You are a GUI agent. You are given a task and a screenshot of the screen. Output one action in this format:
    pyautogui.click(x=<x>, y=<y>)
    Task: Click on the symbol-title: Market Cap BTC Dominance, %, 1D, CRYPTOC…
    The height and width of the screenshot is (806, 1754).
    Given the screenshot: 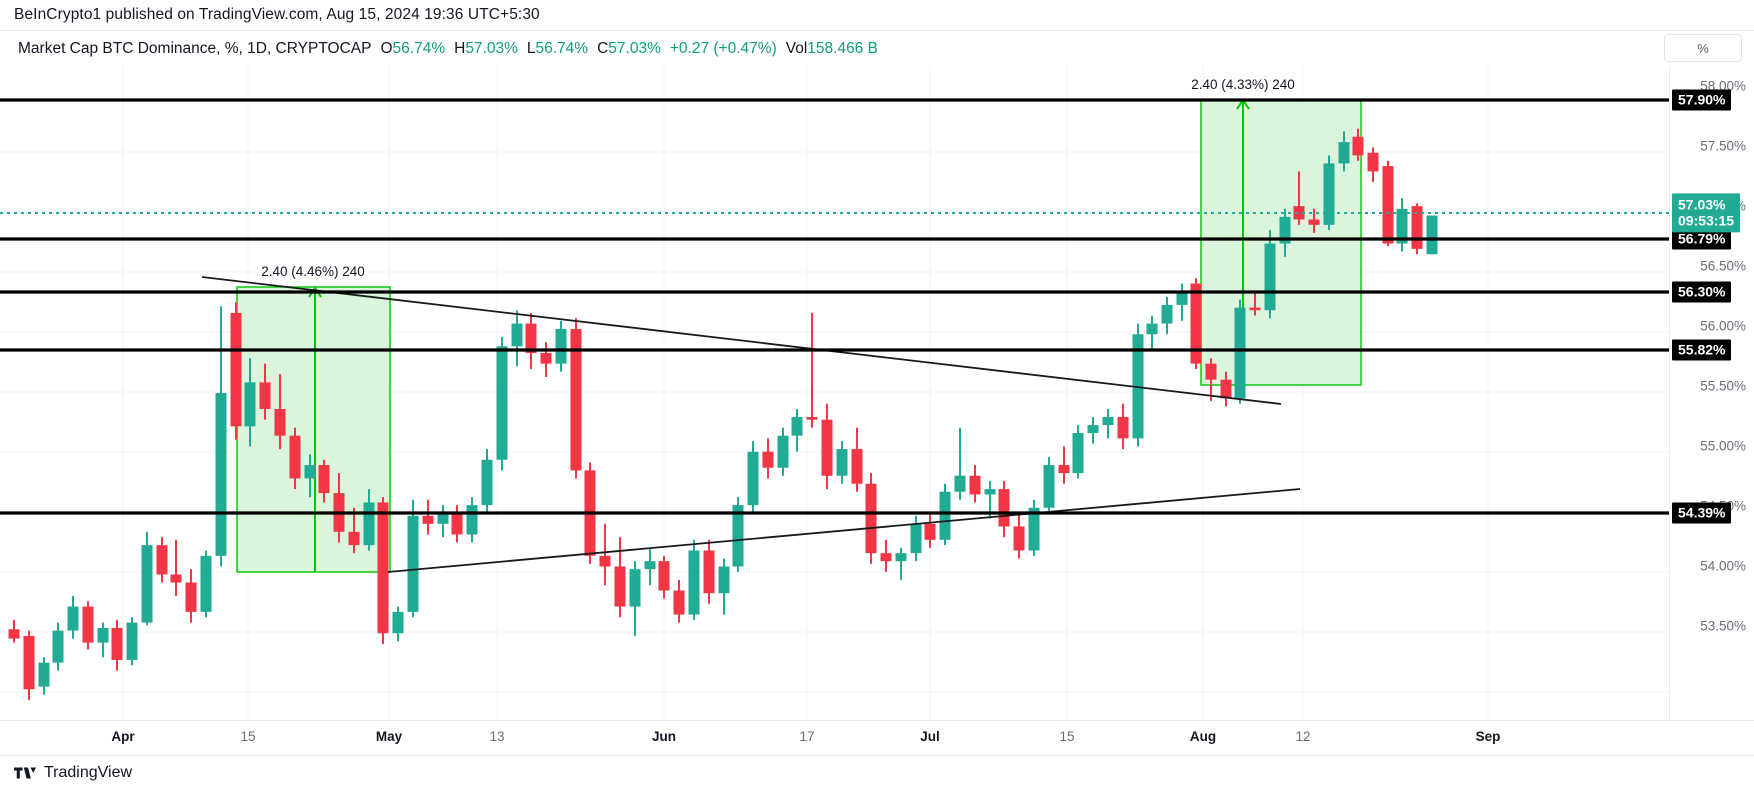 What is the action you would take?
    pyautogui.click(x=195, y=48)
    